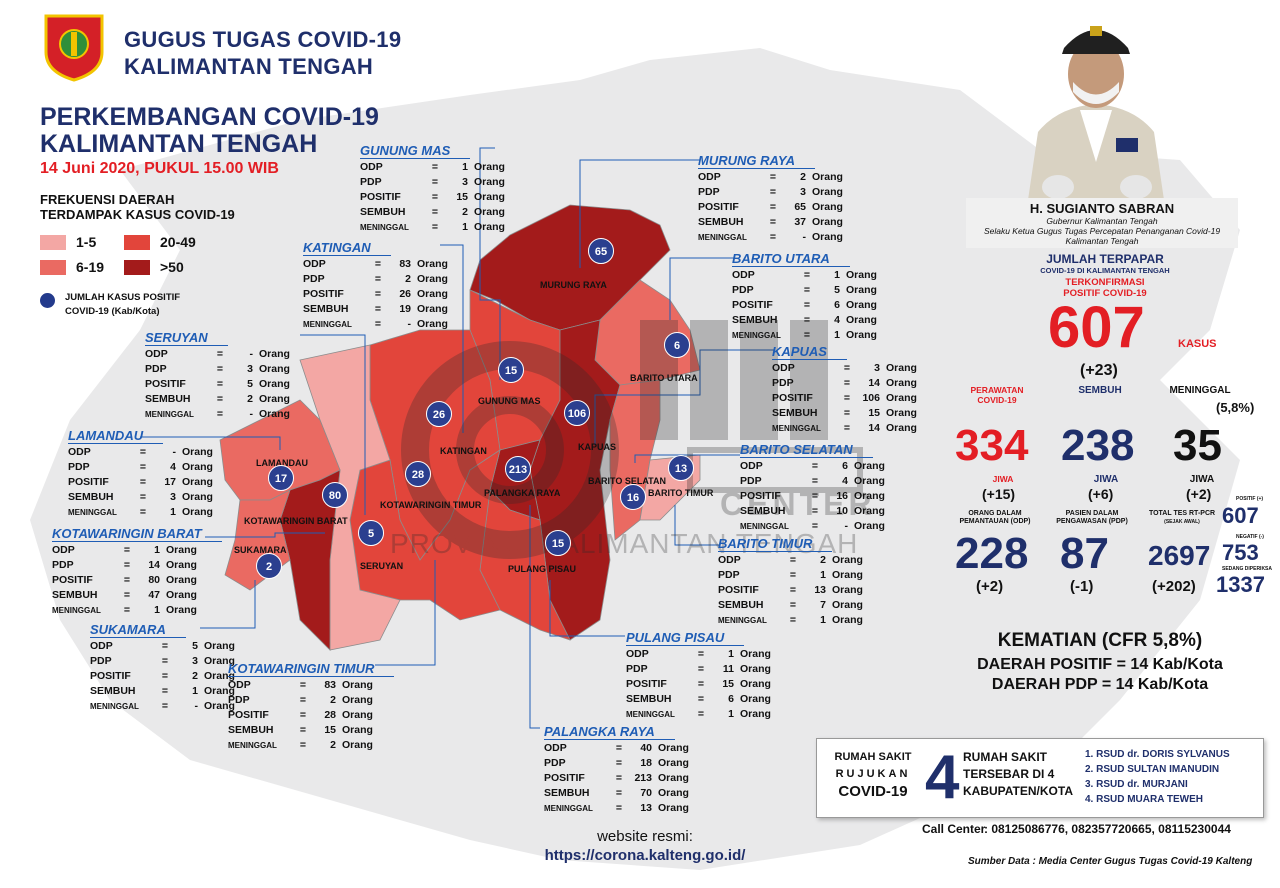  I want to click on region-row-pdp: PDP = 18 Orang, so click(616, 763).